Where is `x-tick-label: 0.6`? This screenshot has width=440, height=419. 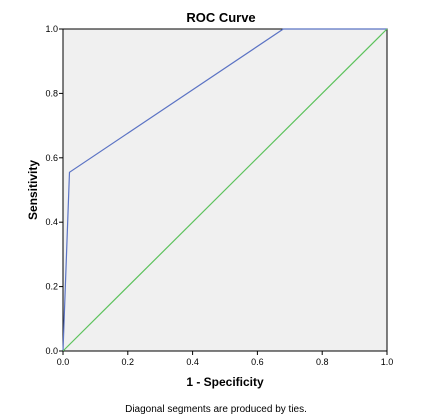
x-tick-label: 0.6 is located at coordinates (257, 362).